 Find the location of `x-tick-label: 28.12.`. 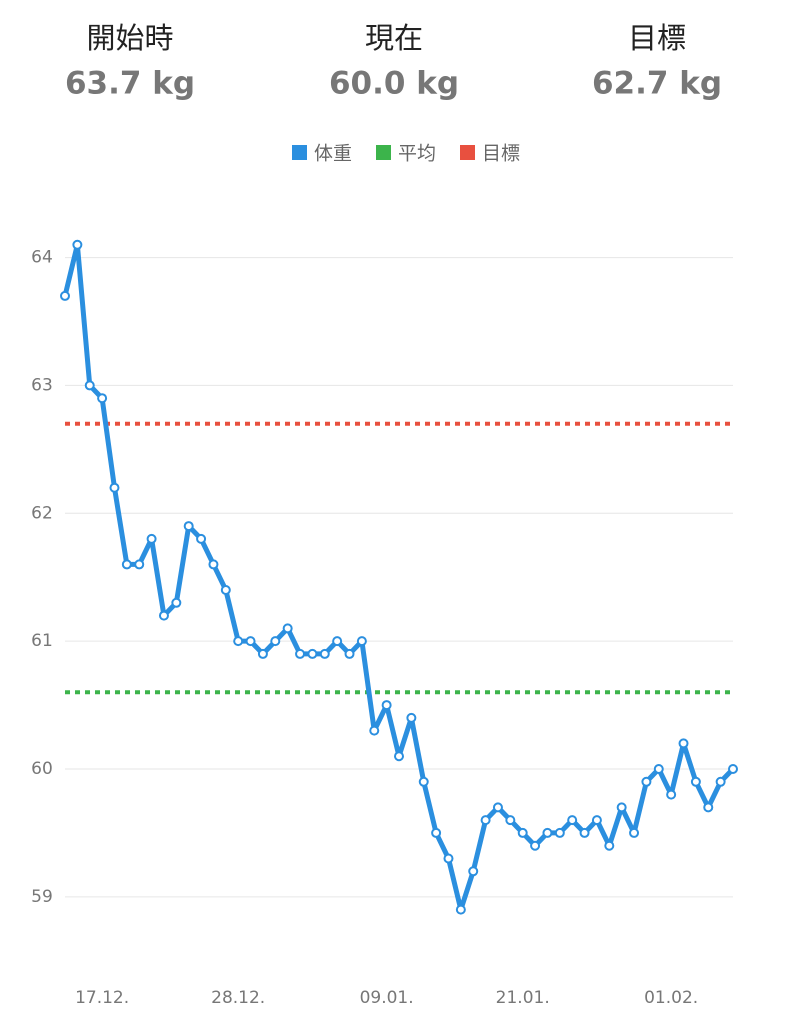

x-tick-label: 28.12. is located at coordinates (238, 998).